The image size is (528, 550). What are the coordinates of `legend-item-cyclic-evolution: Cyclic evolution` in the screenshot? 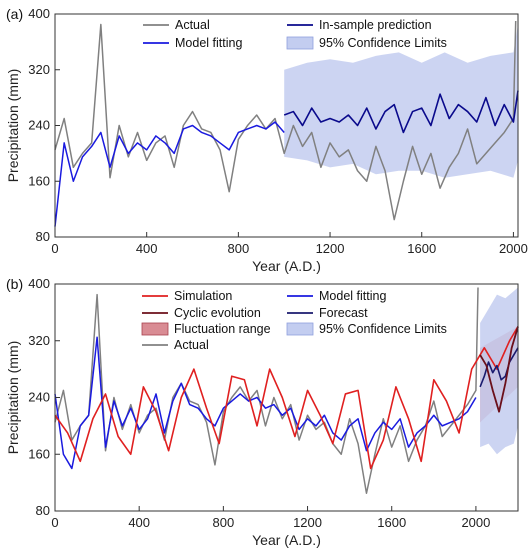 It's located at (201, 313).